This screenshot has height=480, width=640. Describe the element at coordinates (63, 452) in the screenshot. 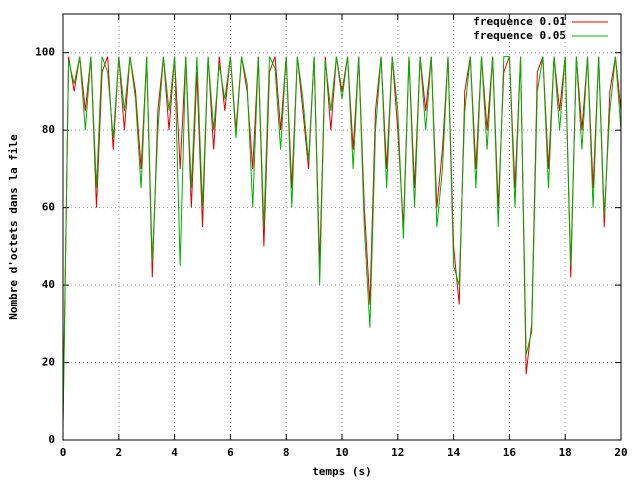

I see `x-tick-label: 0` at that location.